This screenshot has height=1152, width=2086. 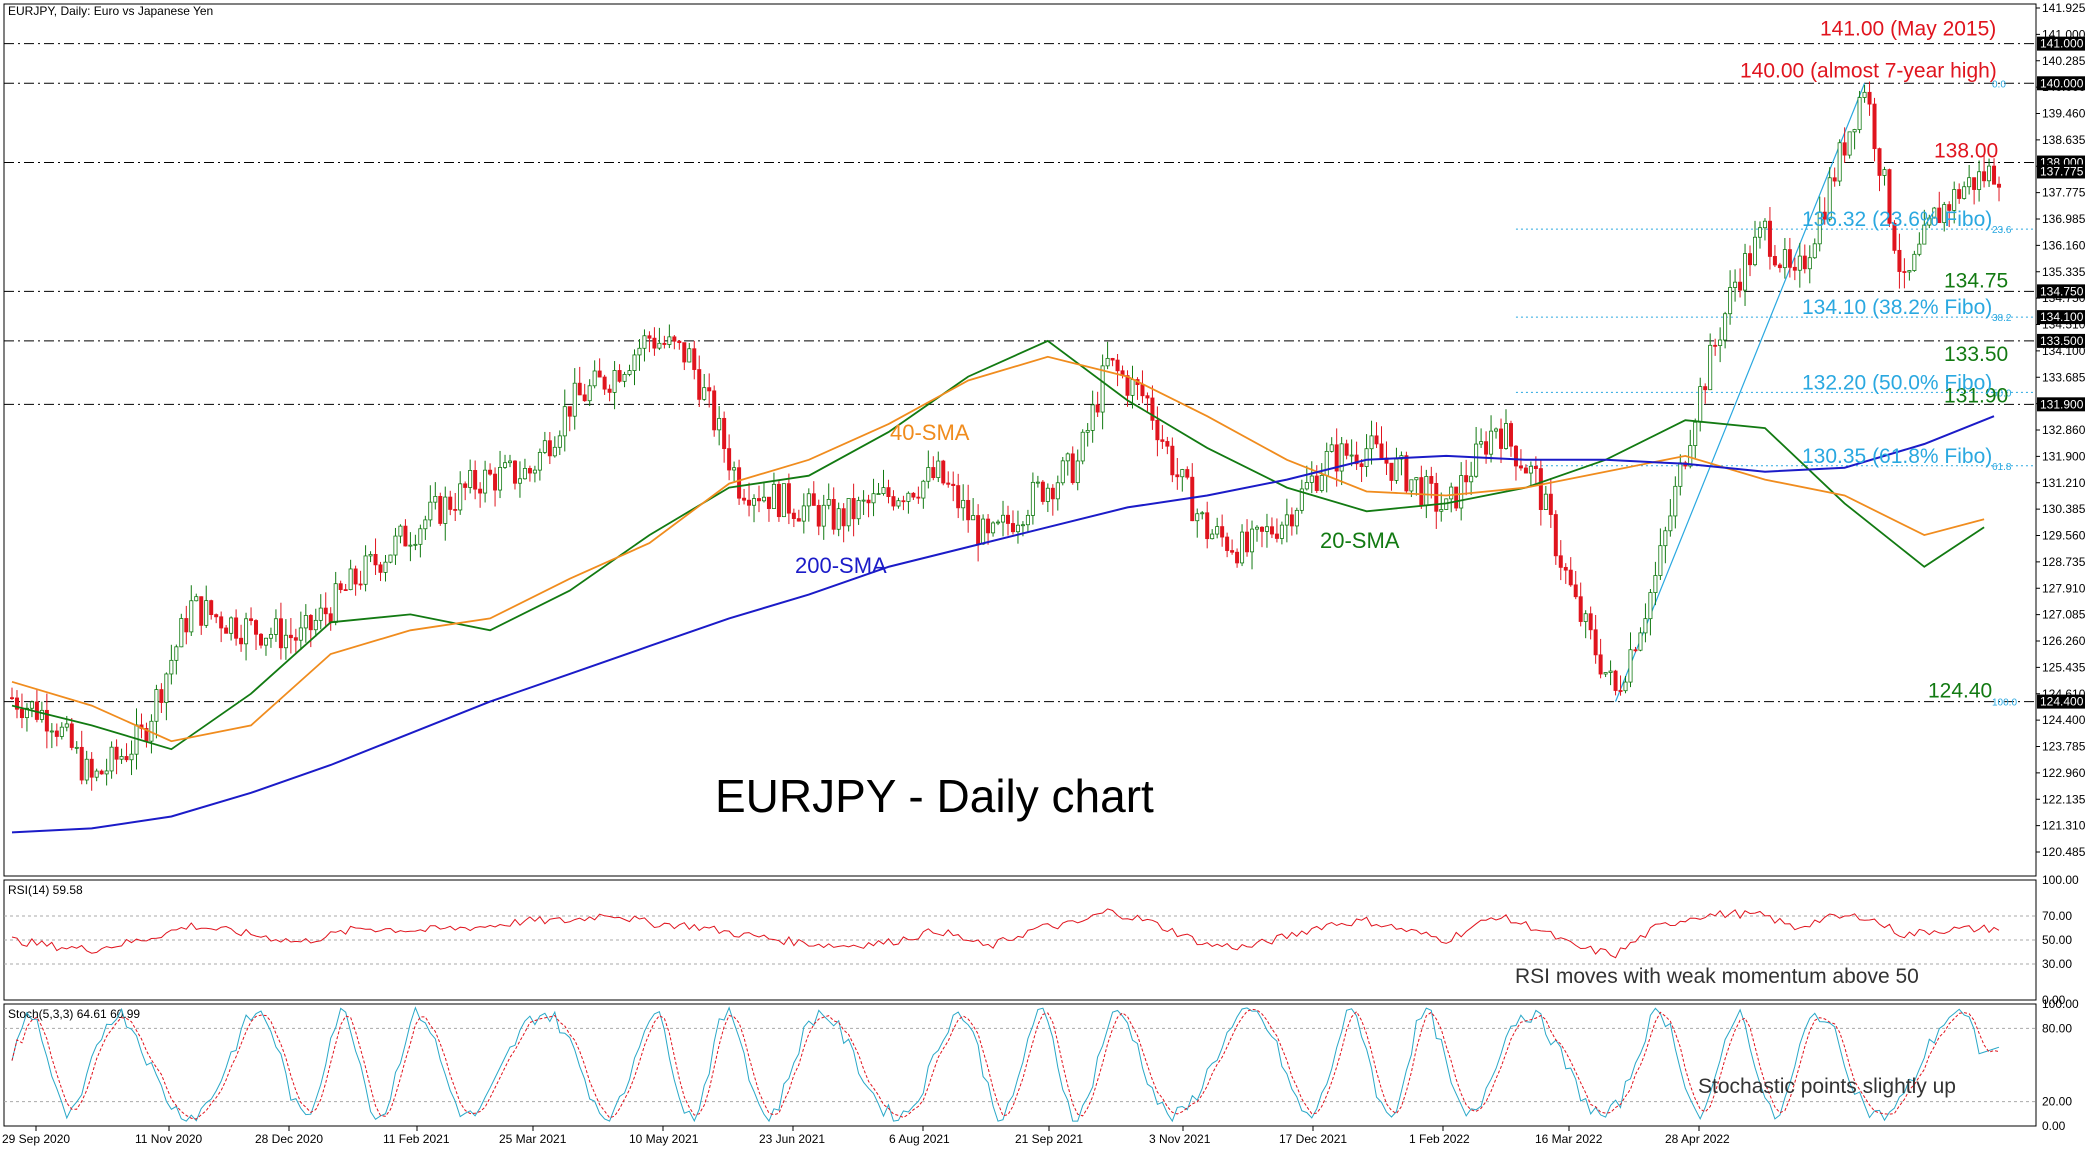 What do you see at coordinates (1868, 70) in the screenshot?
I see `level-label-140.00: 140.00 (almost 7-year high)` at bounding box center [1868, 70].